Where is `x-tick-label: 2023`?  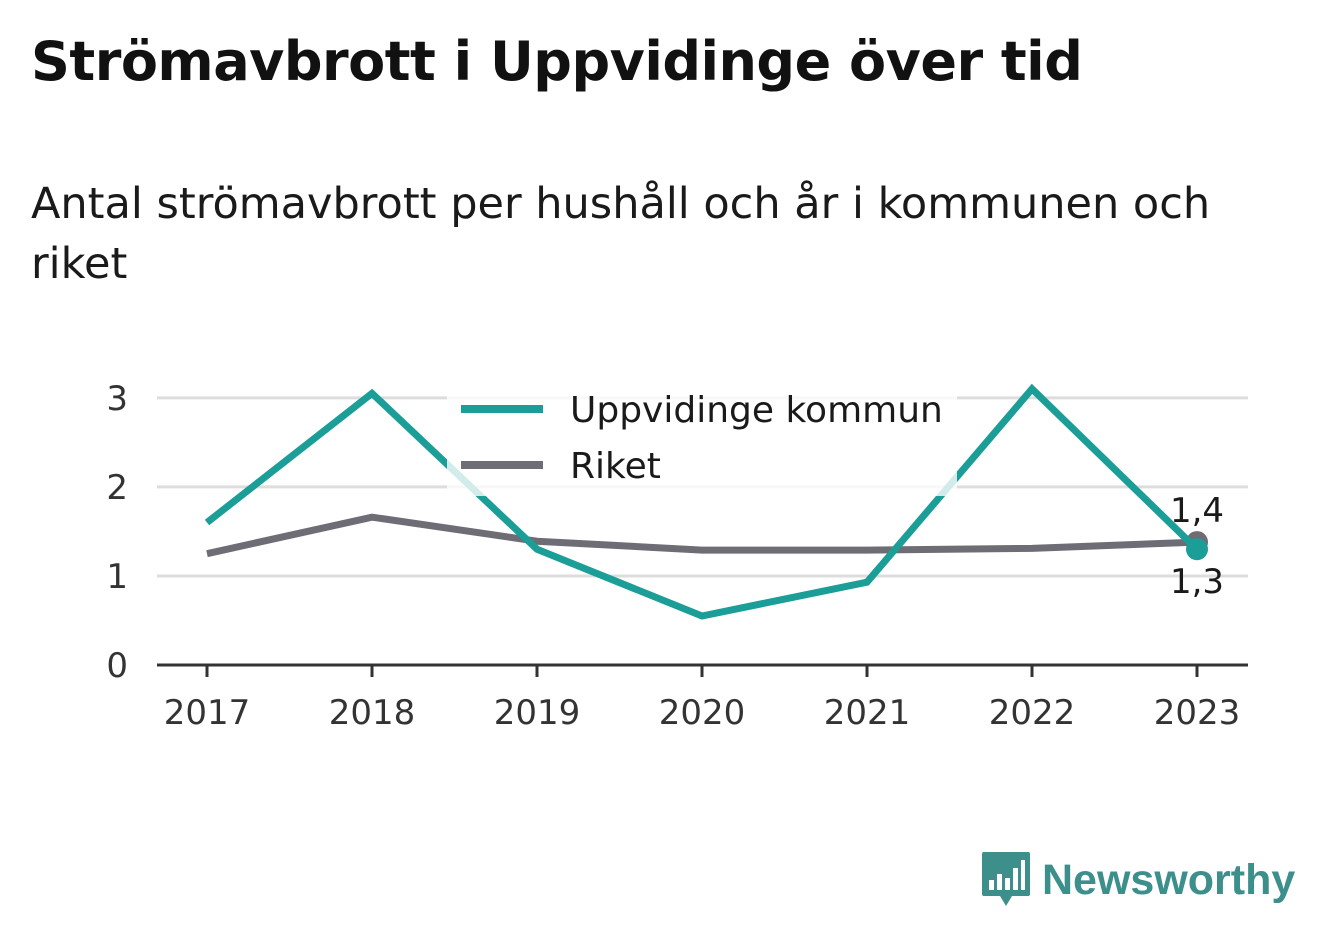
x-tick-label: 2023 is located at coordinates (1197, 713).